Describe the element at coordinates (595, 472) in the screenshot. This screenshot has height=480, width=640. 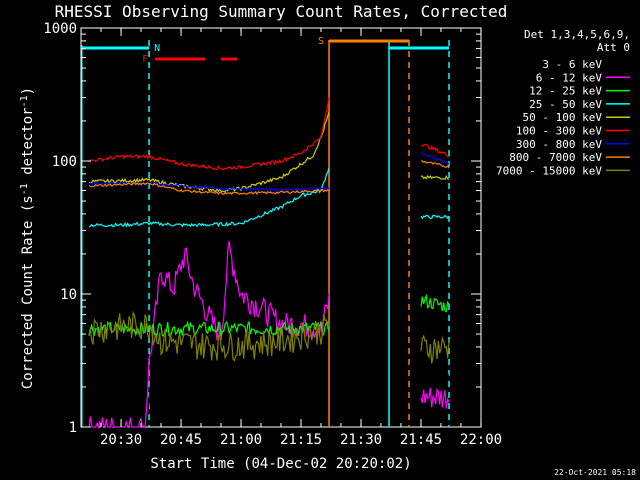
I see `timestamp: 22-Oct-2021 05:18` at that location.